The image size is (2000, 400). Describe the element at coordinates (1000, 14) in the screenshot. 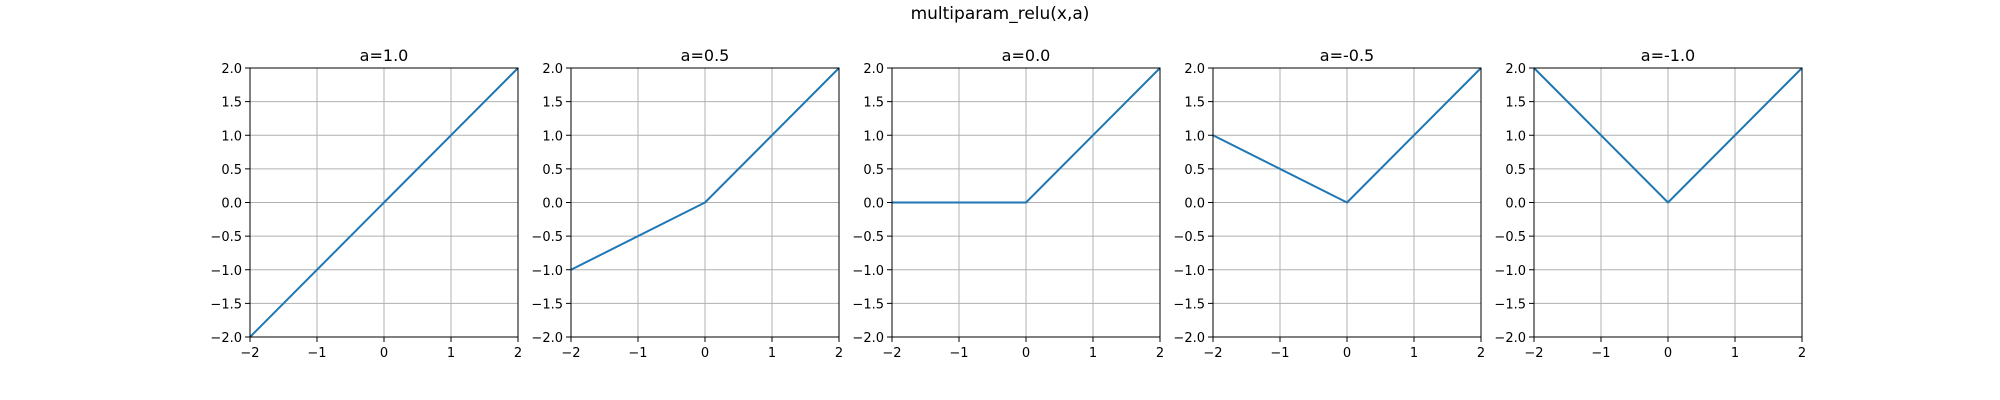

I see `figure-title: multiparam_relu(x,a)` at that location.